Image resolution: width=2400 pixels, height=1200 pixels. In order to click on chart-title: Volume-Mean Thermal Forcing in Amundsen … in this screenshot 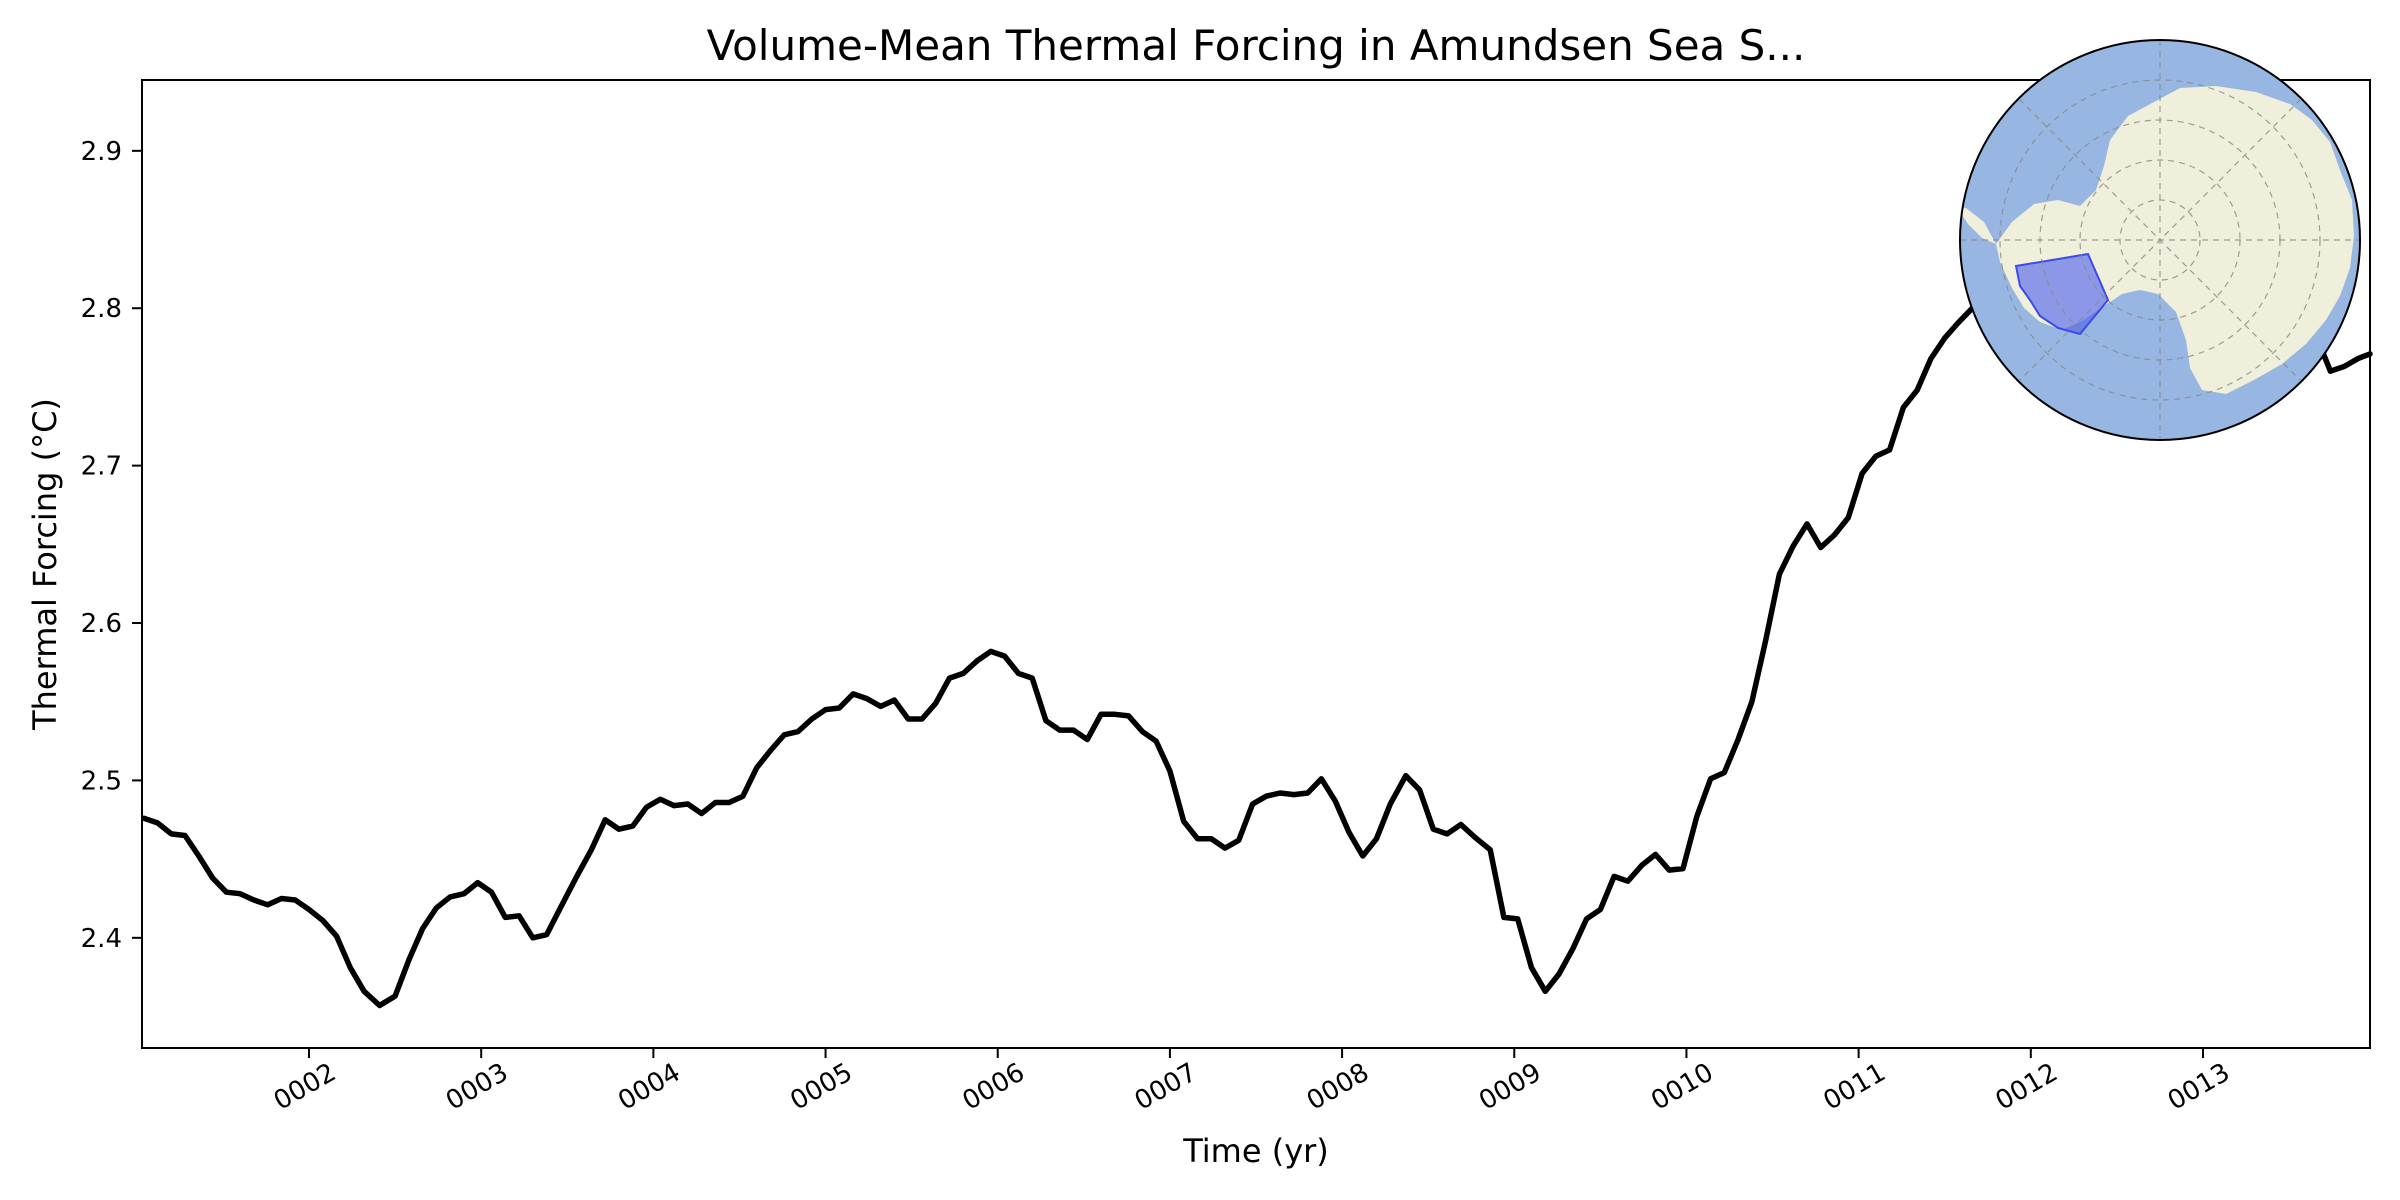, I will do `click(1256, 45)`.